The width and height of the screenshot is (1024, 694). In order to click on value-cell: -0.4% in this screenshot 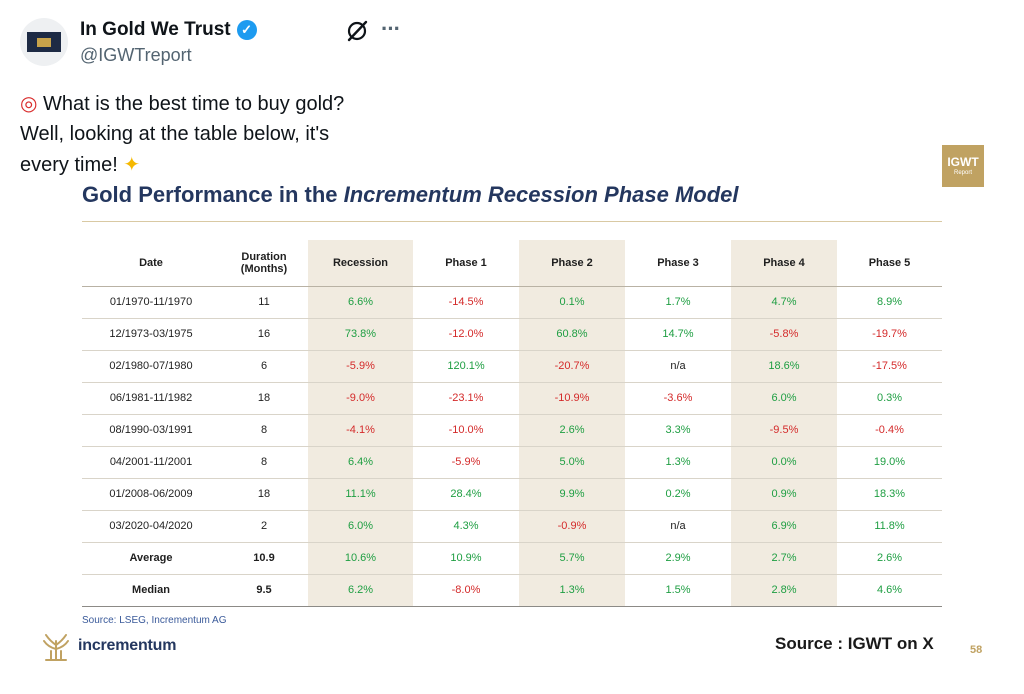, I will do `click(889, 430)`.